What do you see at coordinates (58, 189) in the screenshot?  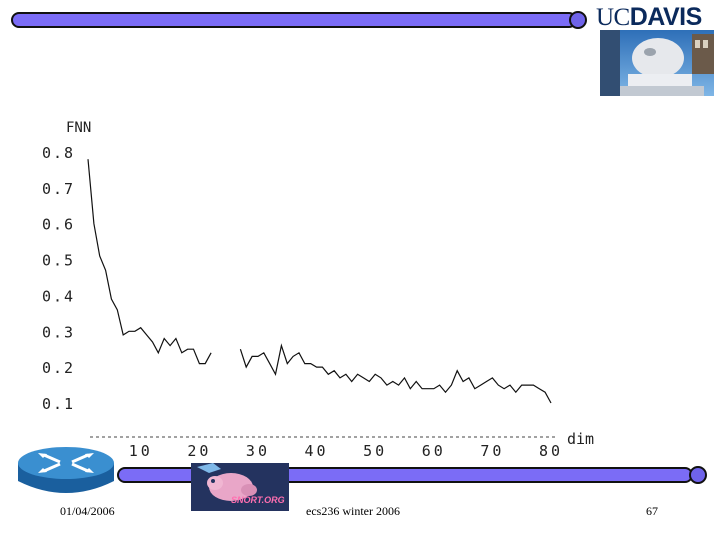 I see `y-tick-label: 0.7` at bounding box center [58, 189].